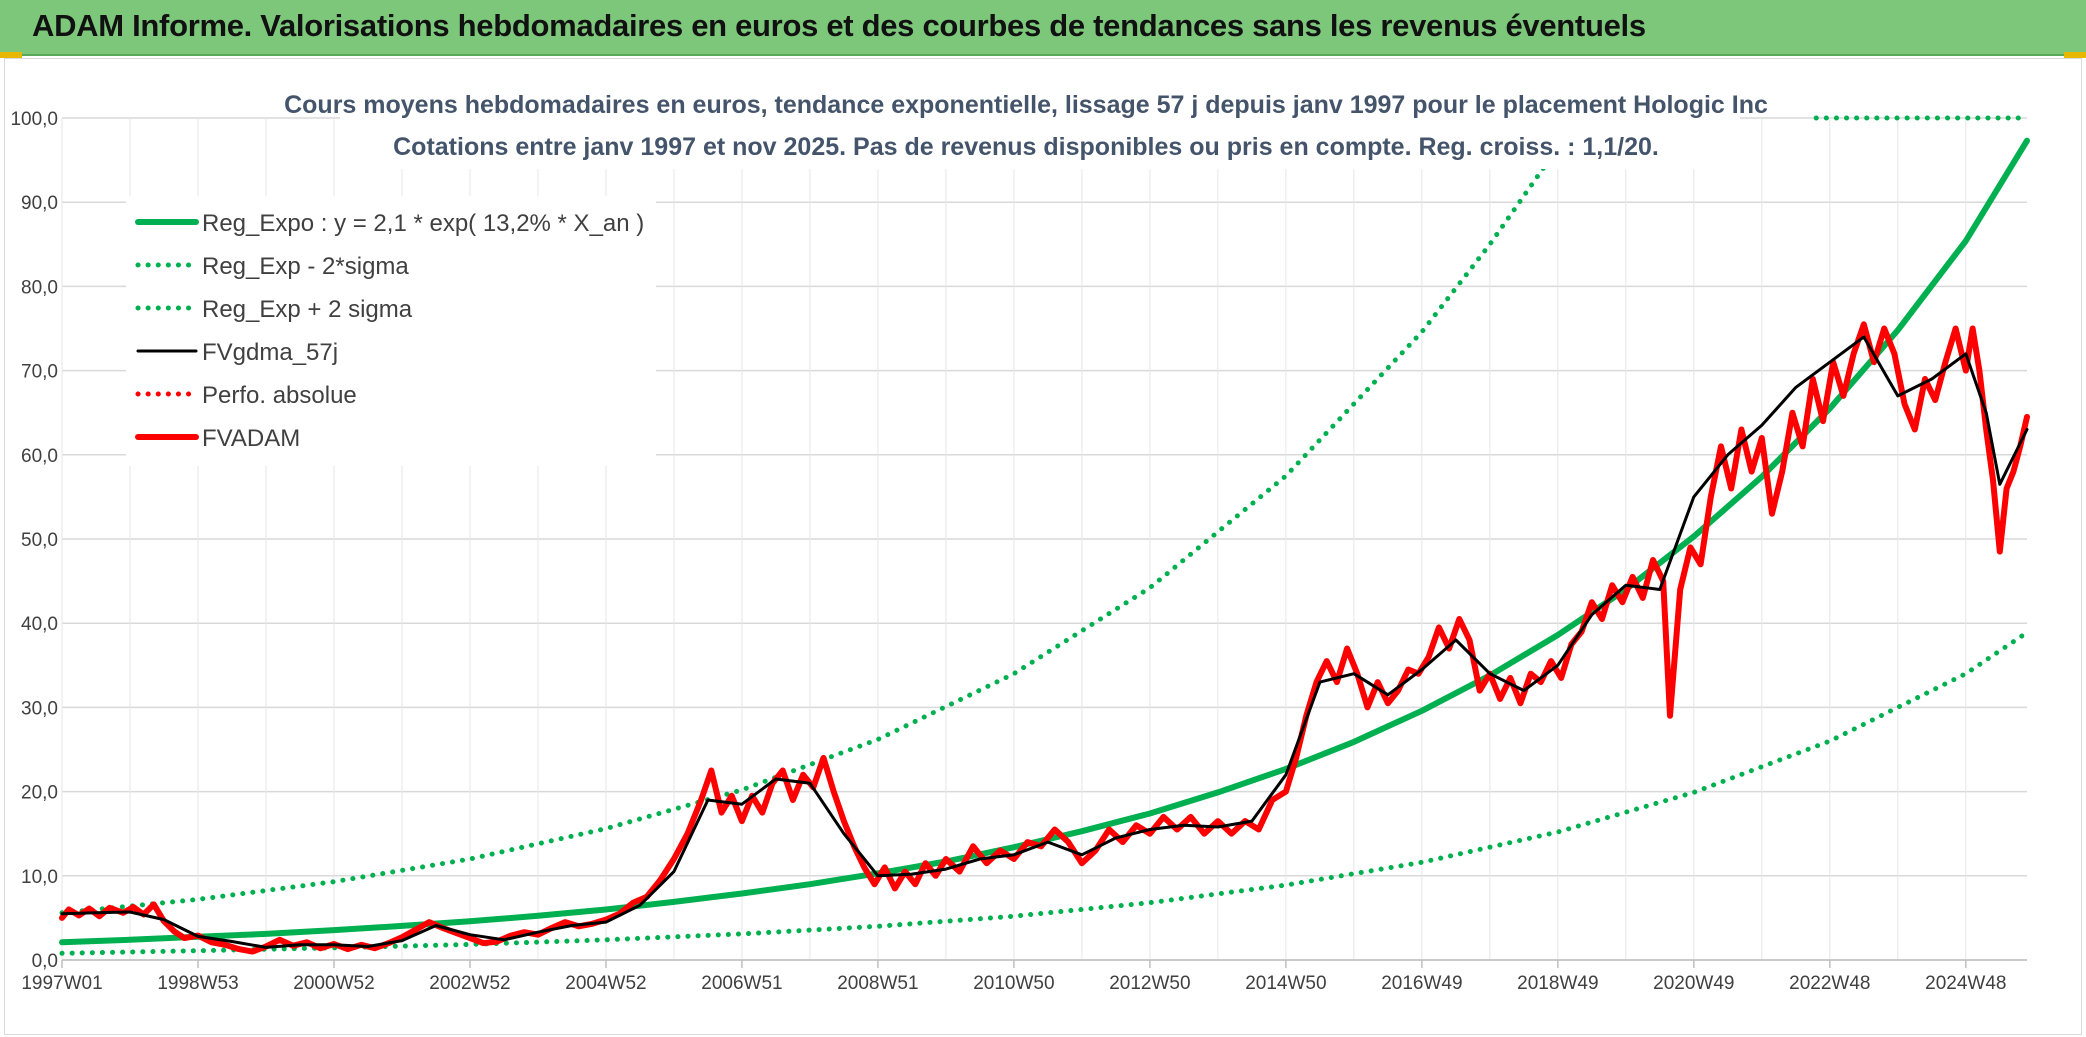  What do you see at coordinates (877, 983) in the screenshot?
I see `x-tick-label: 2008W51` at bounding box center [877, 983].